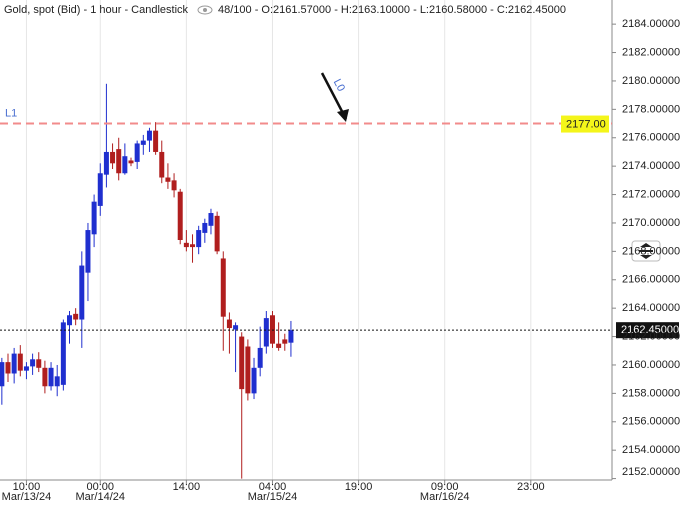  What do you see at coordinates (651, 450) in the screenshot?
I see `y-tick-label: 2154.00000` at bounding box center [651, 450].